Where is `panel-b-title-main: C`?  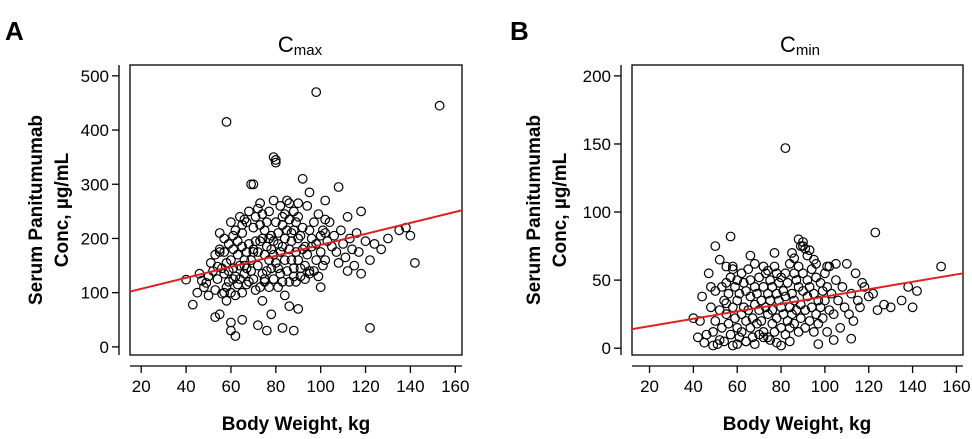
panel-b-title-main: C is located at coordinates (788, 44).